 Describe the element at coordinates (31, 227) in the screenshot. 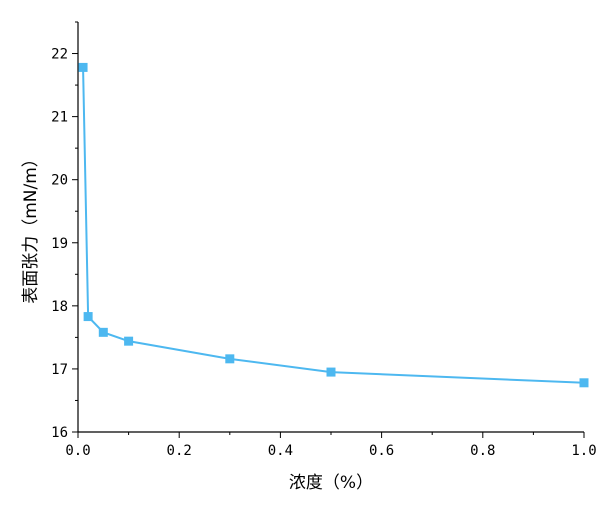

I see `y-axis-label: 表面张力（mN/m）` at that location.